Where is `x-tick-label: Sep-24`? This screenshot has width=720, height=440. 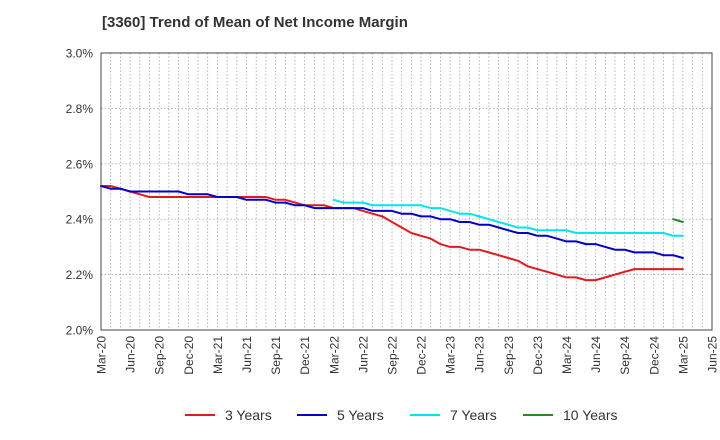
x-tick-label: Sep-24 is located at coordinates (625, 355).